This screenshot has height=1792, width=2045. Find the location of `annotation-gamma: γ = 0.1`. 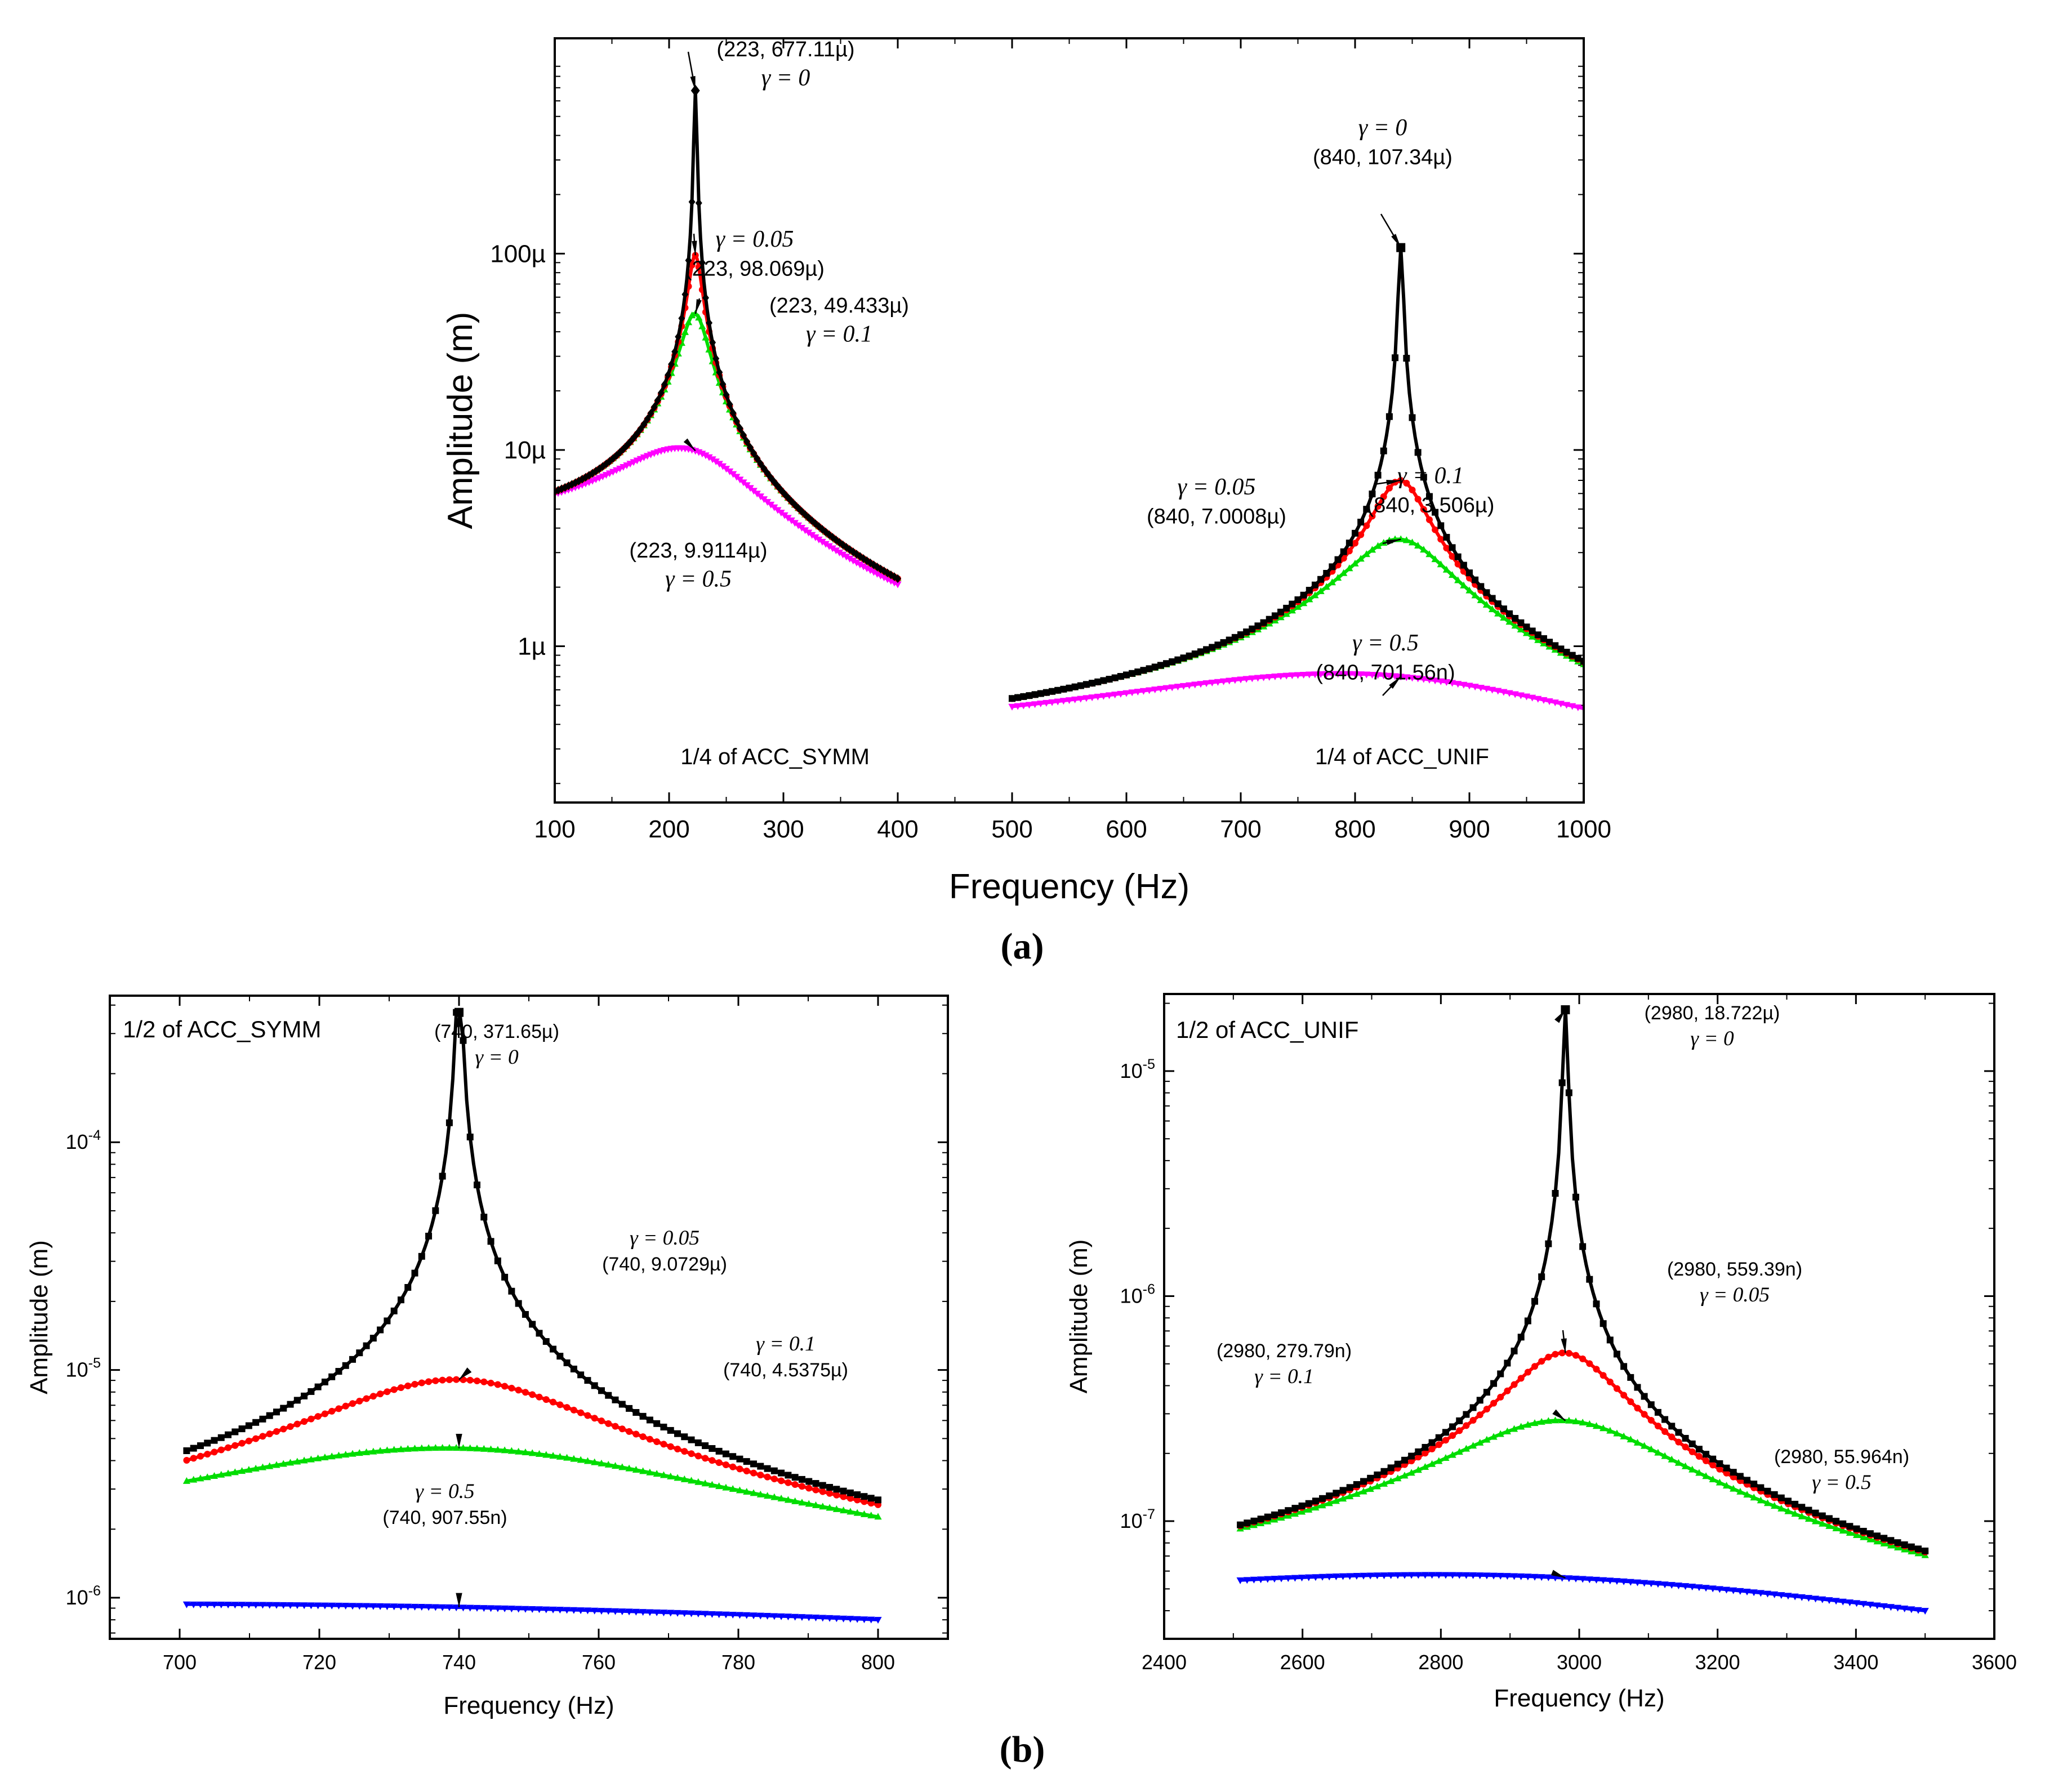

annotation-gamma: γ = 0.1 is located at coordinates (1283, 1376).